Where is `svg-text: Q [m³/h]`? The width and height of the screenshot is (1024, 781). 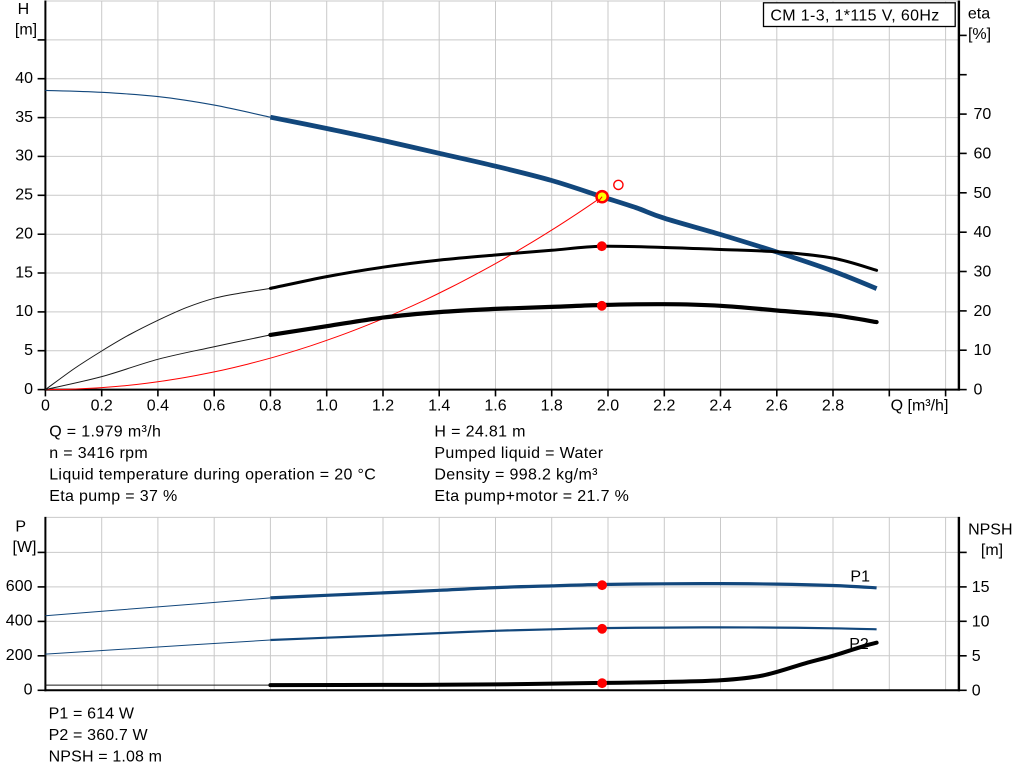 svg-text: Q [m³/h] is located at coordinates (920, 406).